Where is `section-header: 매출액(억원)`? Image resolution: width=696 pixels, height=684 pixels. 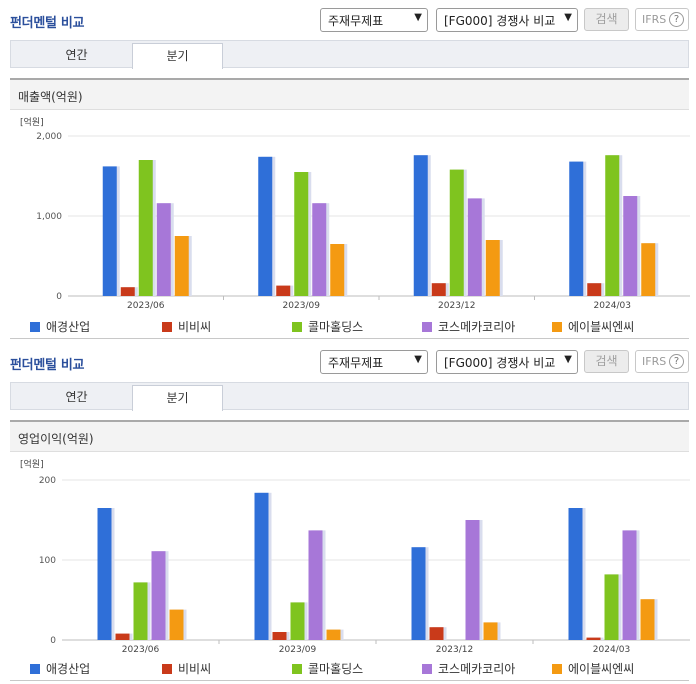 section-header: 매출액(억원) is located at coordinates (349, 94).